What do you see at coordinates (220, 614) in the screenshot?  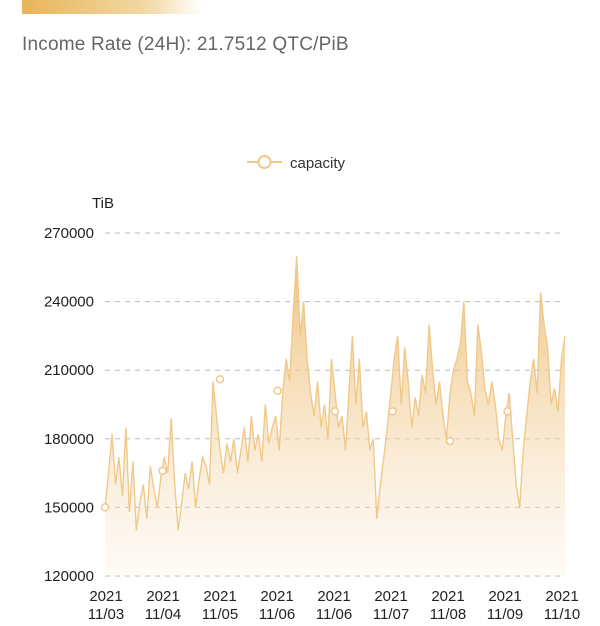 I see `x-tick-date: 11/05` at bounding box center [220, 614].